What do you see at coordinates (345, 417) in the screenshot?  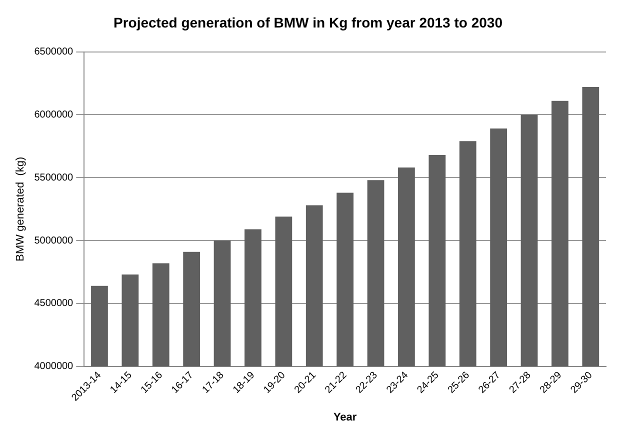 I see `x-axis-title: Year` at bounding box center [345, 417].